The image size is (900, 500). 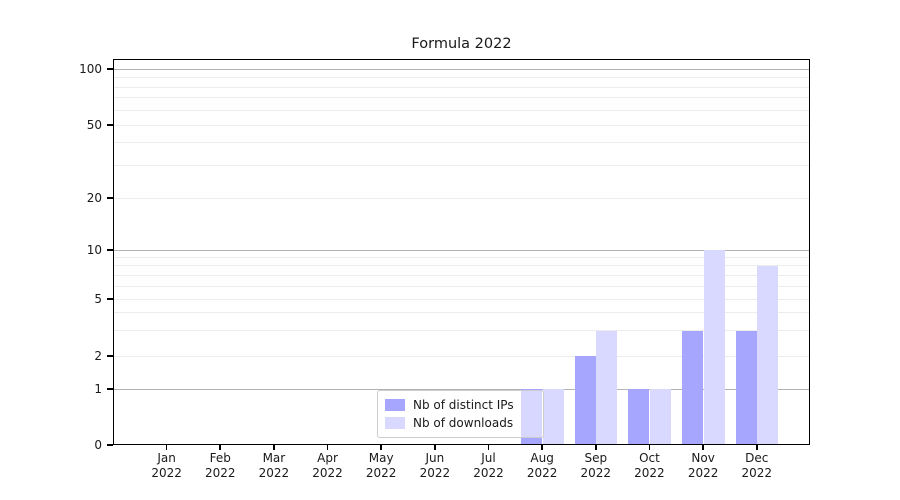 I want to click on x-tick-may, so click(x=381, y=447).